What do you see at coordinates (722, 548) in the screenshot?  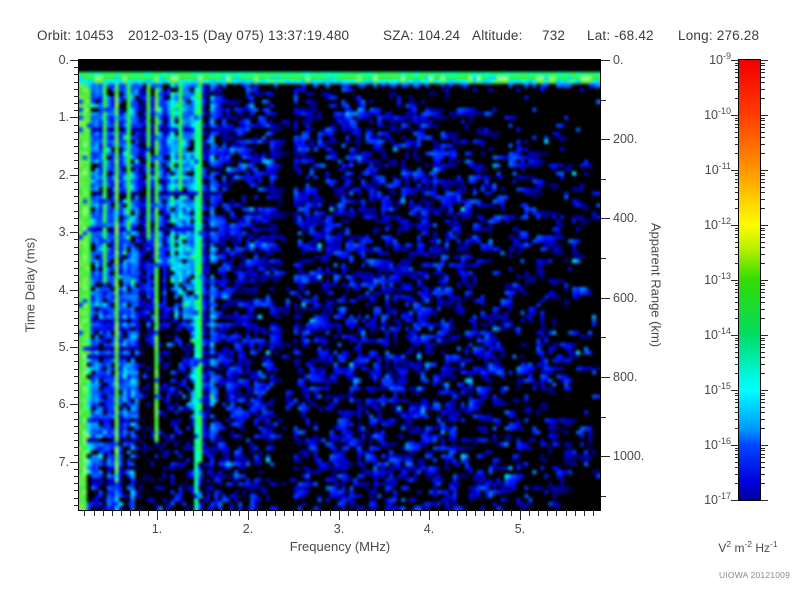 I see `unit-v: V` at bounding box center [722, 548].